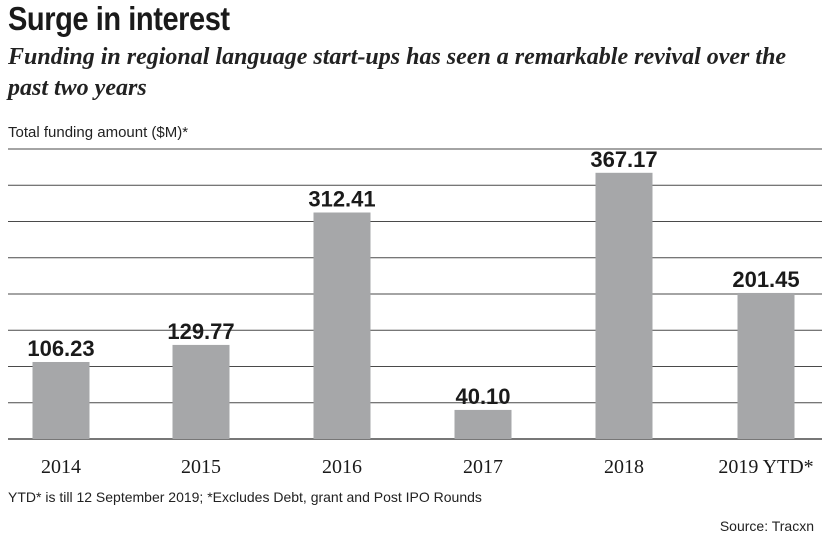 The image size is (830, 539). Describe the element at coordinates (624, 467) in the screenshot. I see `x-tick-label: 2018` at that location.